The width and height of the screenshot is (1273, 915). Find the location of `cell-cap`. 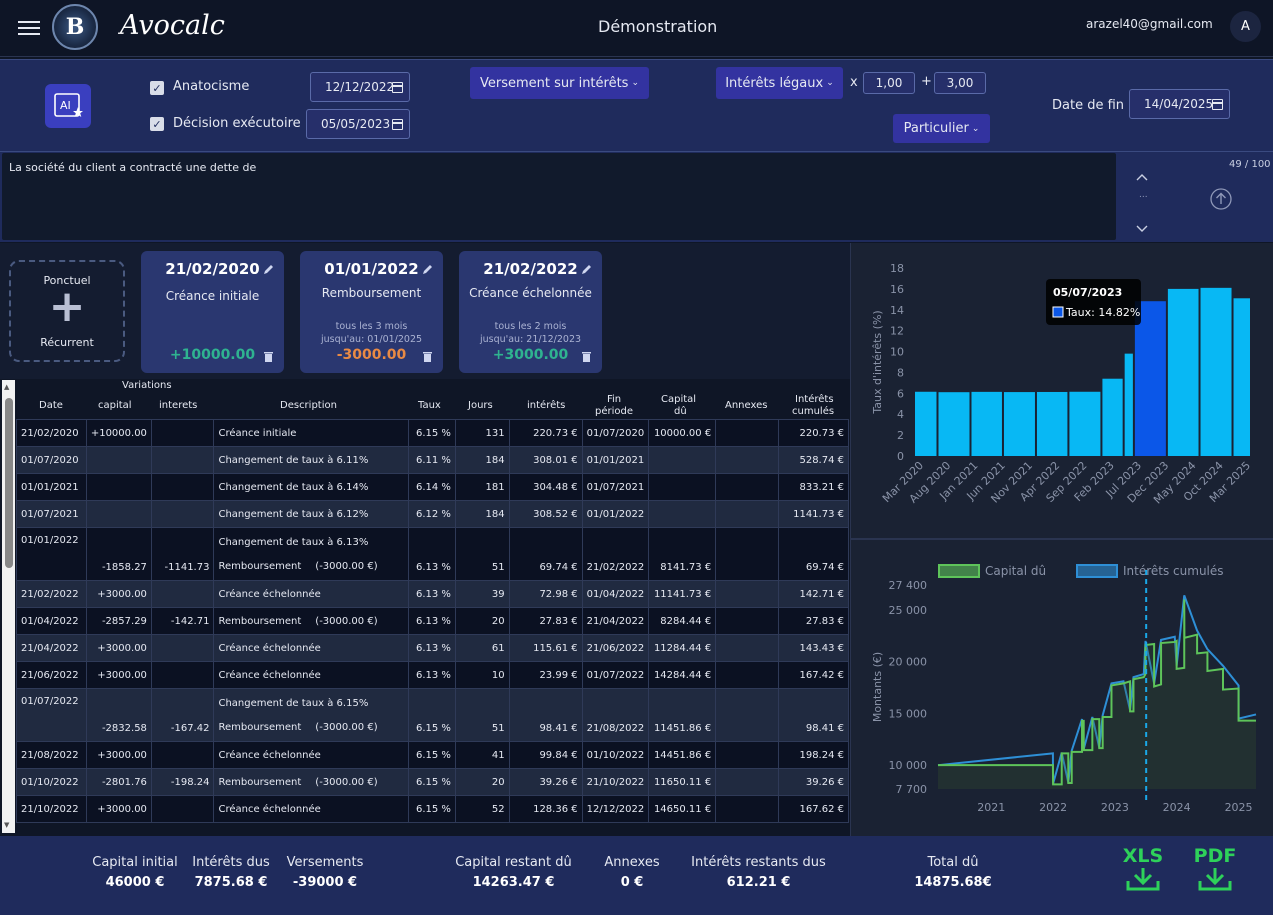

cell-cap is located at coordinates (118, 487).